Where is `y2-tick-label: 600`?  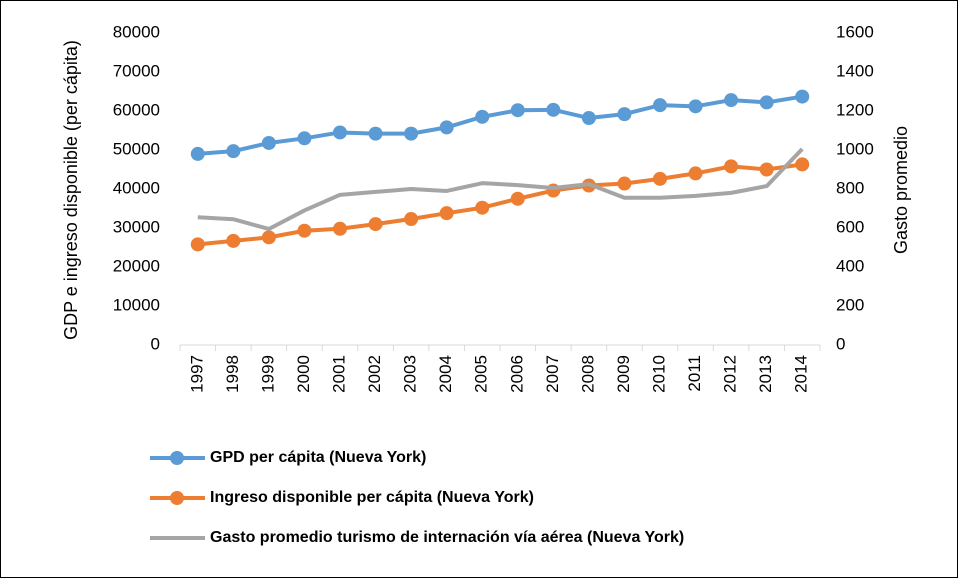 y2-tick-label: 600 is located at coordinates (850, 226).